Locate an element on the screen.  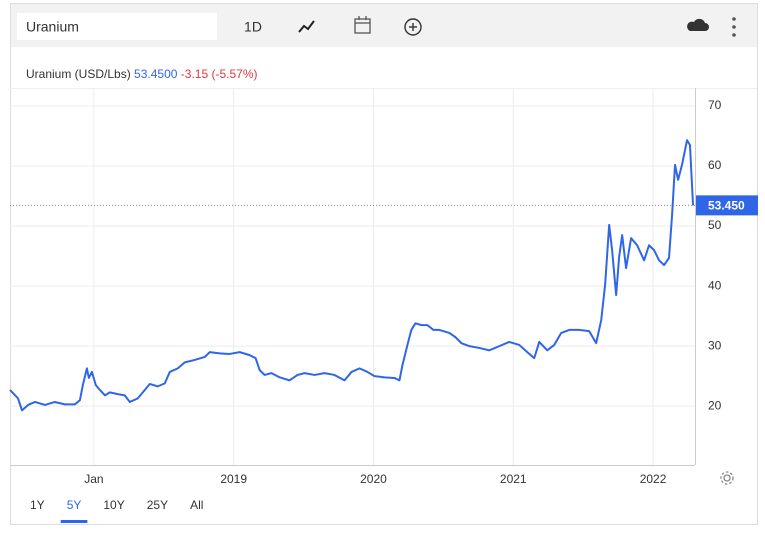
active-range-underline is located at coordinates (74, 521).